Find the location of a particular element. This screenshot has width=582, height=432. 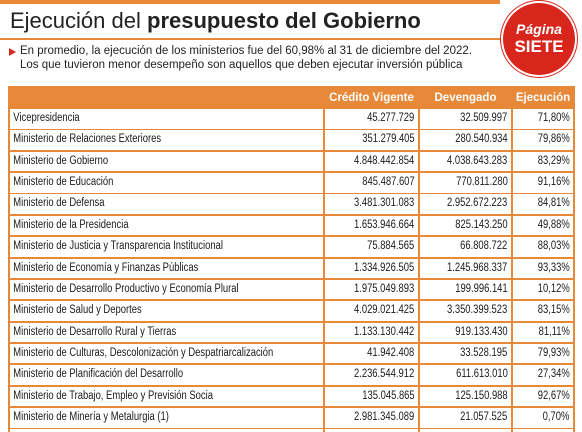

cell-value: 32.509.997 is located at coordinates (465, 119).